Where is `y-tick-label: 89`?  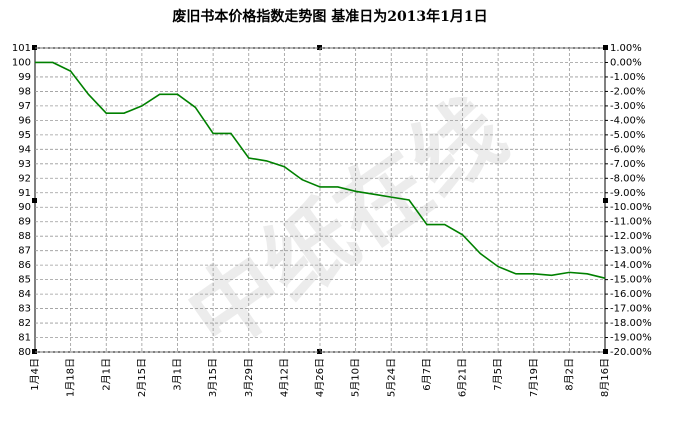
y-tick-label: 89 is located at coordinates (24, 222).